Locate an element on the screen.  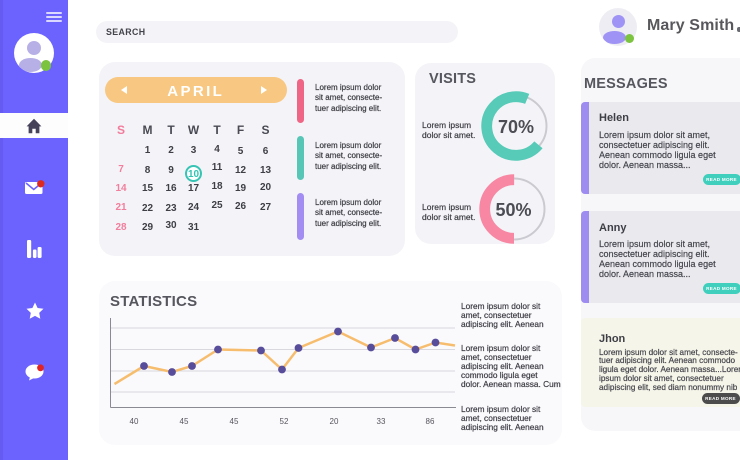
svg-text: 40 is located at coordinates (134, 421).